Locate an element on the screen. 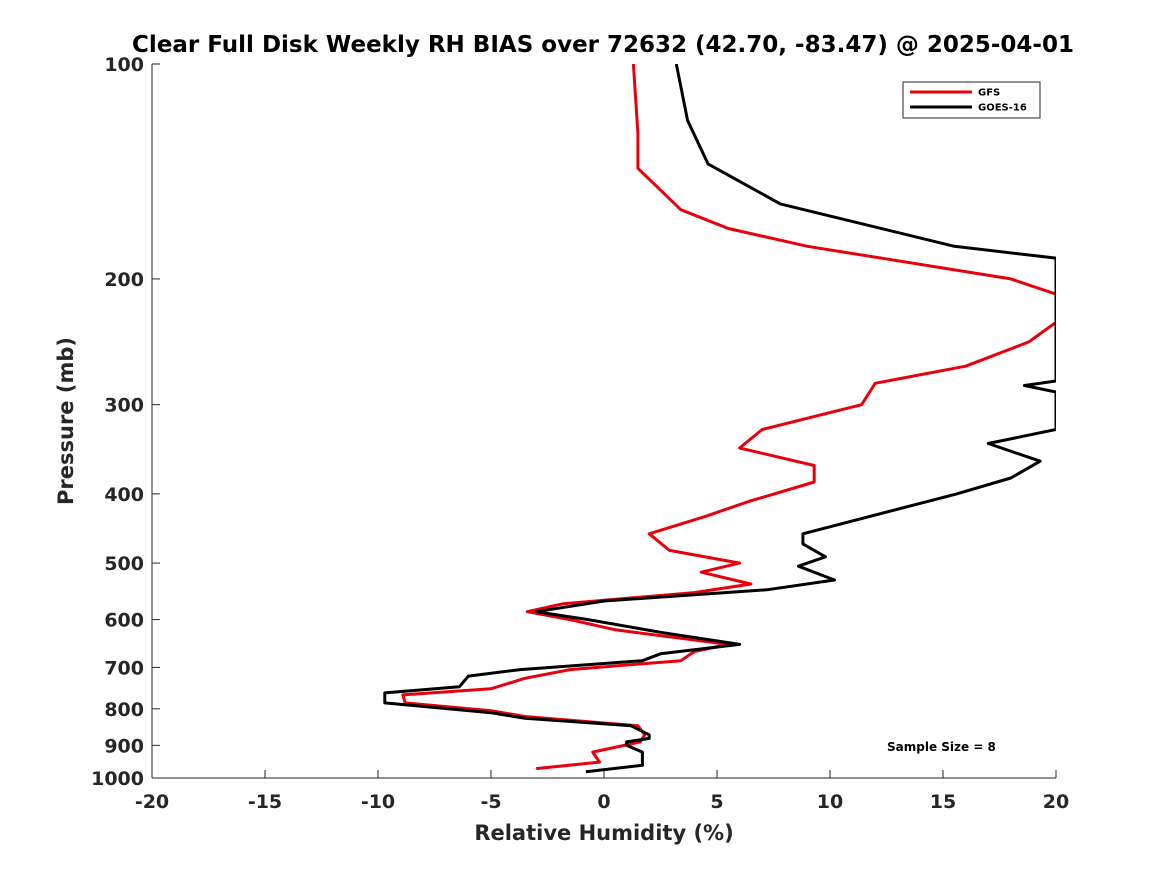  y-tick-label: 700 is located at coordinates (124, 668).